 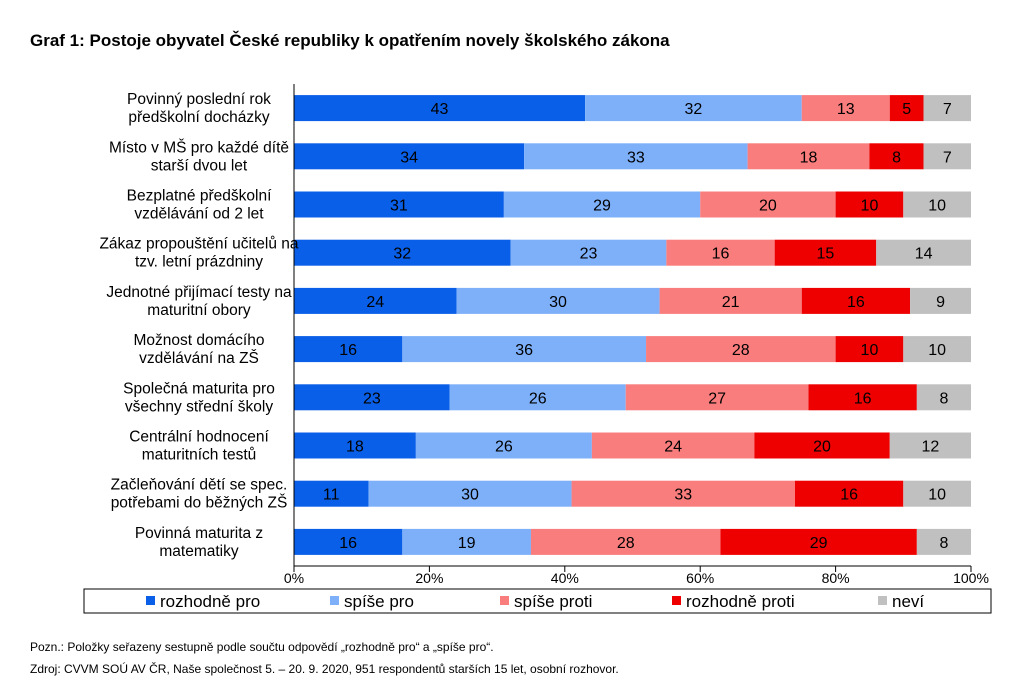 What do you see at coordinates (700, 578) in the screenshot?
I see `x-tick-label: 60%` at bounding box center [700, 578].